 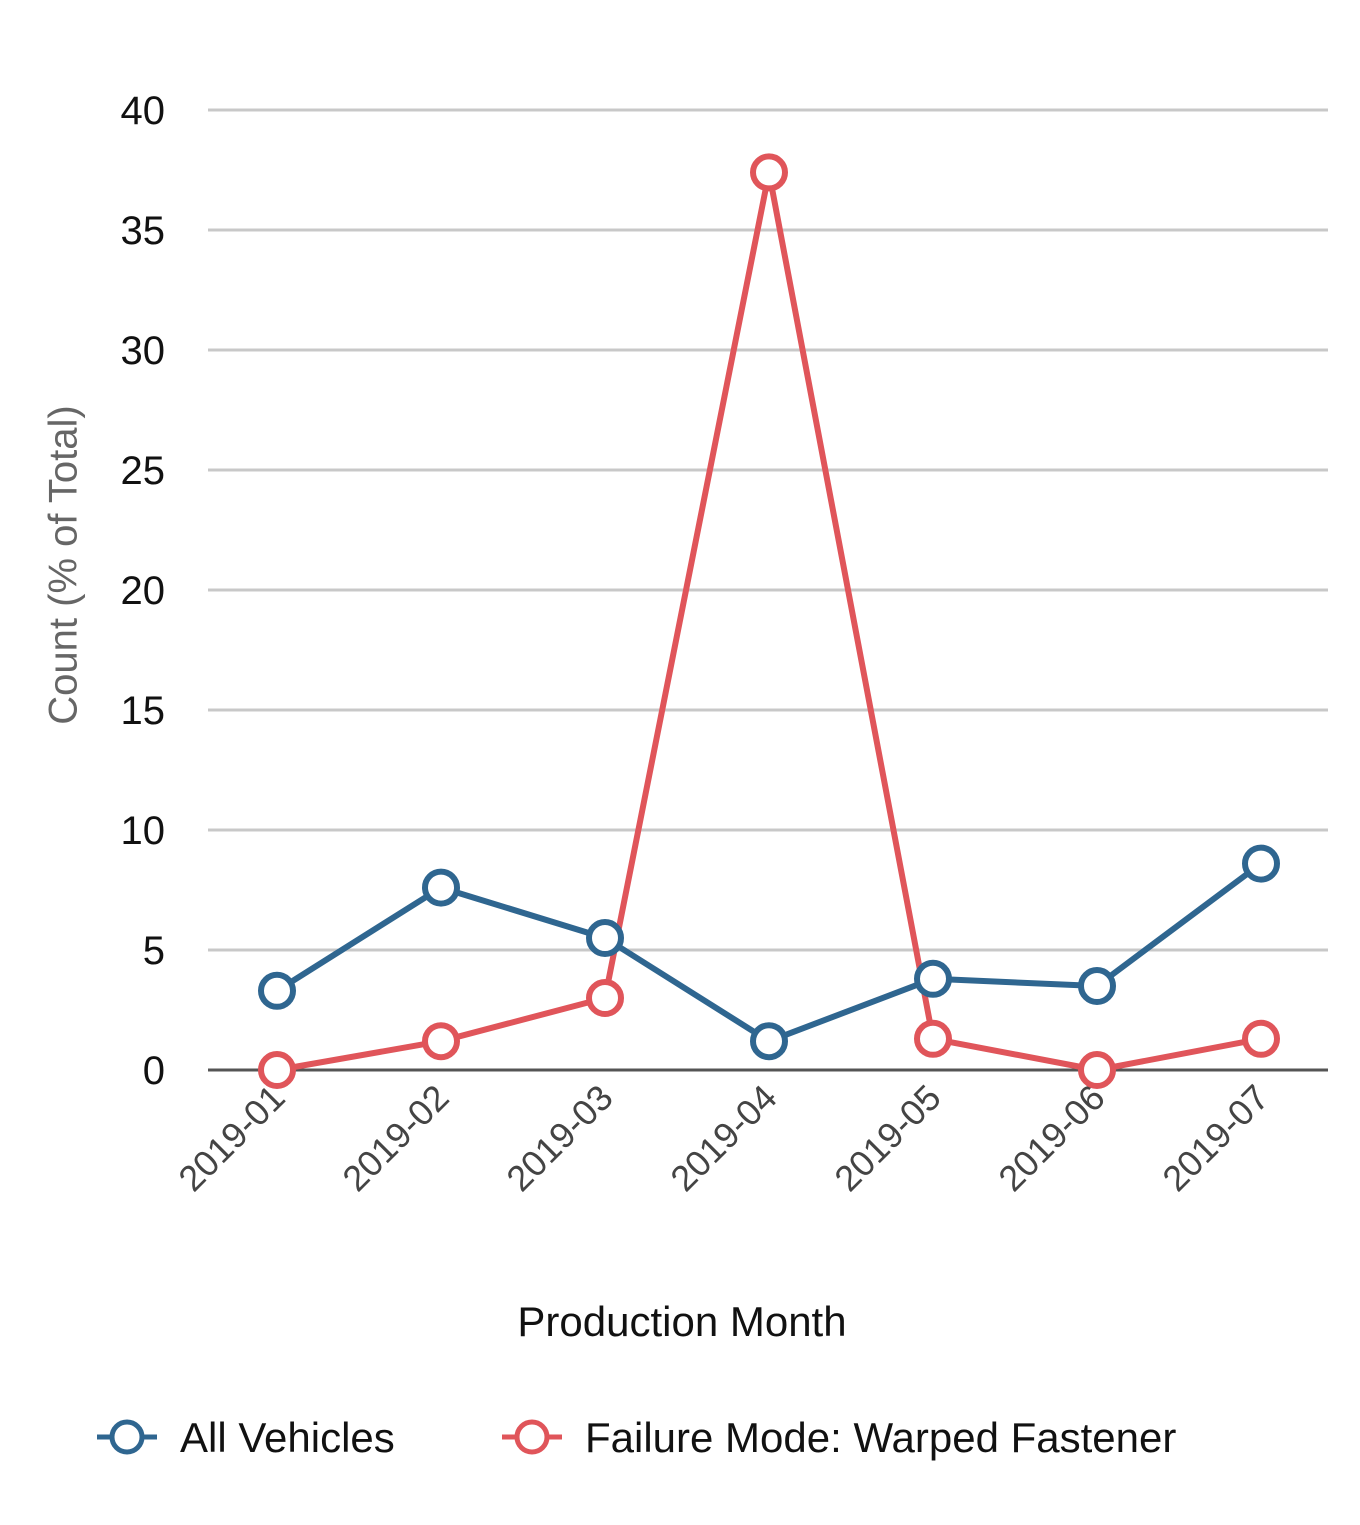 What do you see at coordinates (143, 351) in the screenshot?
I see `y-tick-label: 30` at bounding box center [143, 351].